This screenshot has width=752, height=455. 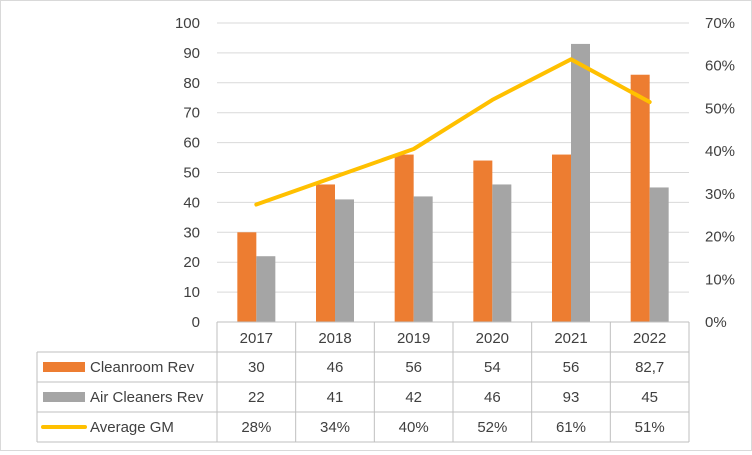 I want to click on left-axis-tick-label: 40, so click(x=191, y=202).